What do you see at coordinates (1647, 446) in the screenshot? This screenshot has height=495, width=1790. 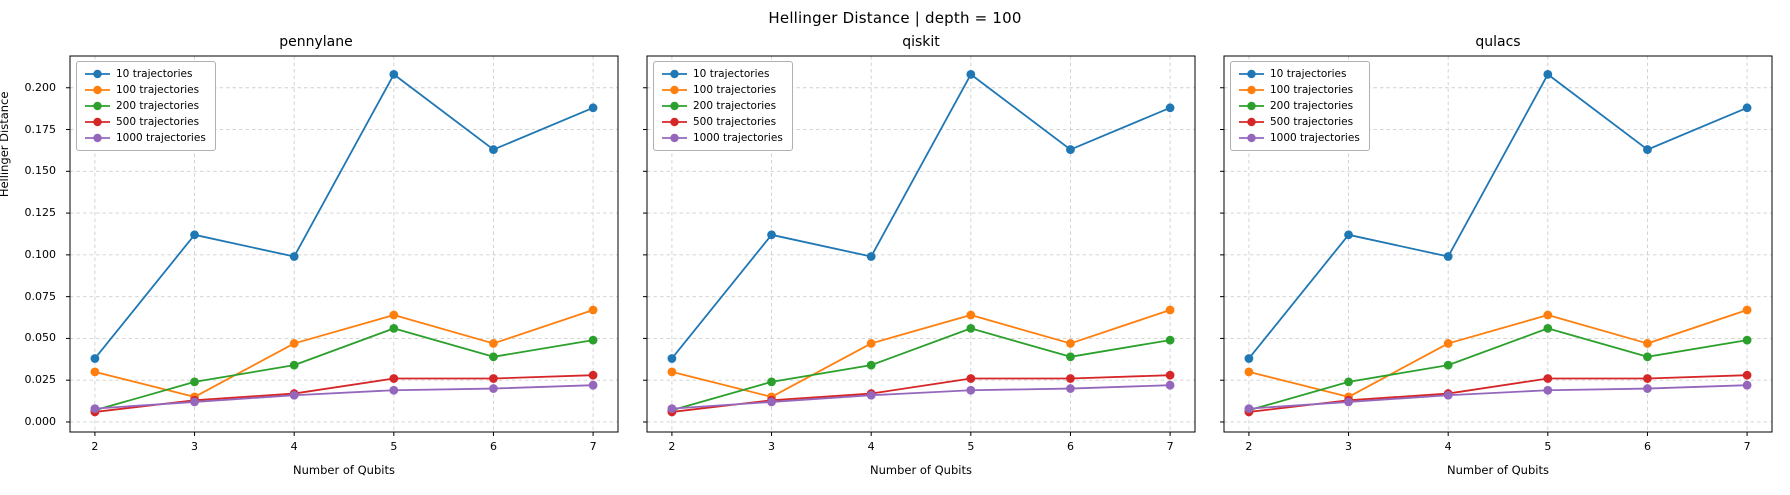 I see `x-tick-label: 6` at bounding box center [1647, 446].